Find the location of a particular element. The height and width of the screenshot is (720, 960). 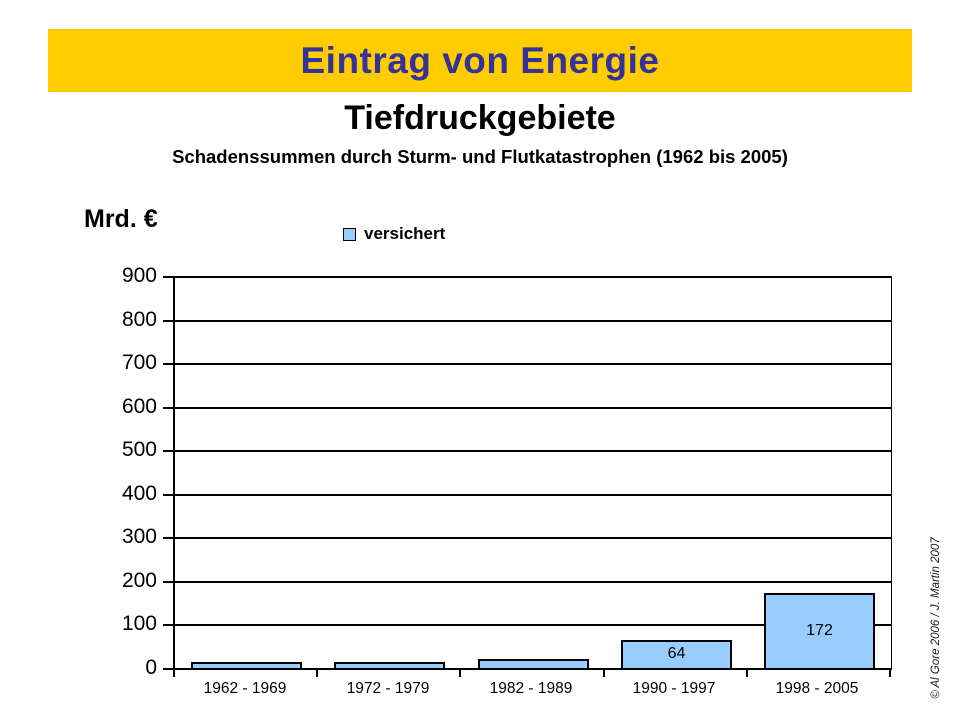

banner-title: Eintrag von Energie is located at coordinates (480, 60).